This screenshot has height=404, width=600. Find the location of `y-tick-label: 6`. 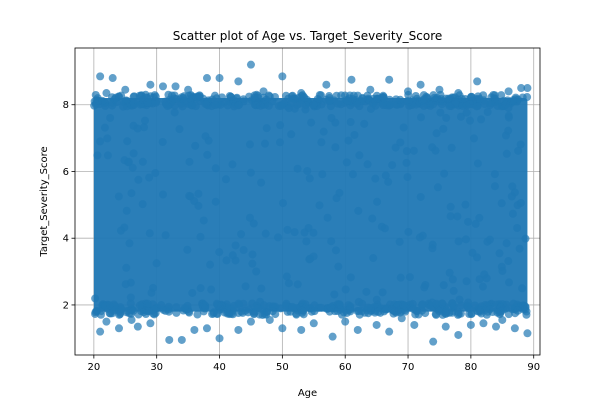

y-tick-label: 6 is located at coordinates (66, 172).